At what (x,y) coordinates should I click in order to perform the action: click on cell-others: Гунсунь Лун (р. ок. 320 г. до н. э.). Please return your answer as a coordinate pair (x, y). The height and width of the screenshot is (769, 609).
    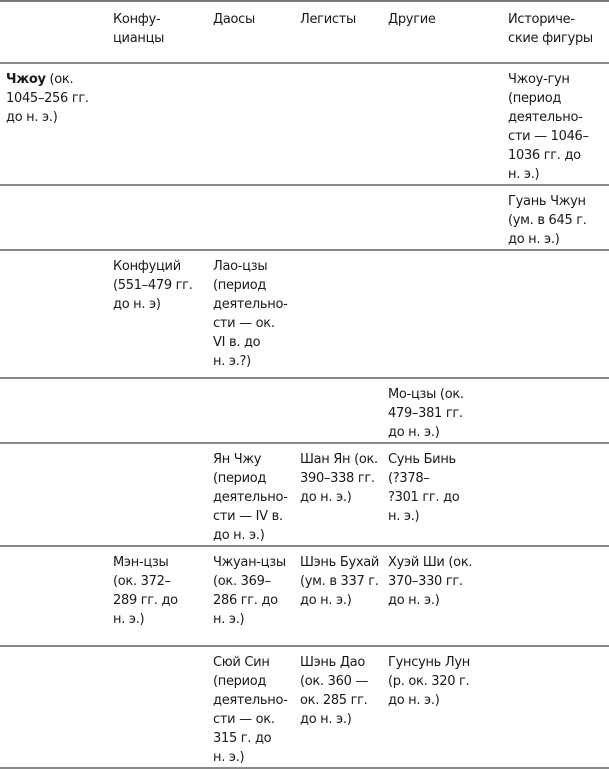
    Looking at the image, I should click on (429, 681).